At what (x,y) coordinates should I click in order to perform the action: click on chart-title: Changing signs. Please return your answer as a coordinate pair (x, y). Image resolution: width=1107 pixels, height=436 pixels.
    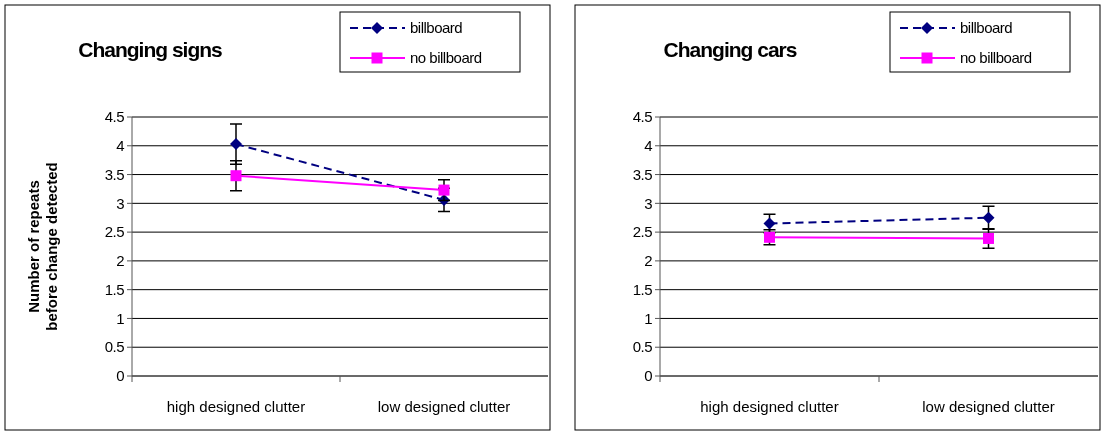
    Looking at the image, I should click on (150, 49).